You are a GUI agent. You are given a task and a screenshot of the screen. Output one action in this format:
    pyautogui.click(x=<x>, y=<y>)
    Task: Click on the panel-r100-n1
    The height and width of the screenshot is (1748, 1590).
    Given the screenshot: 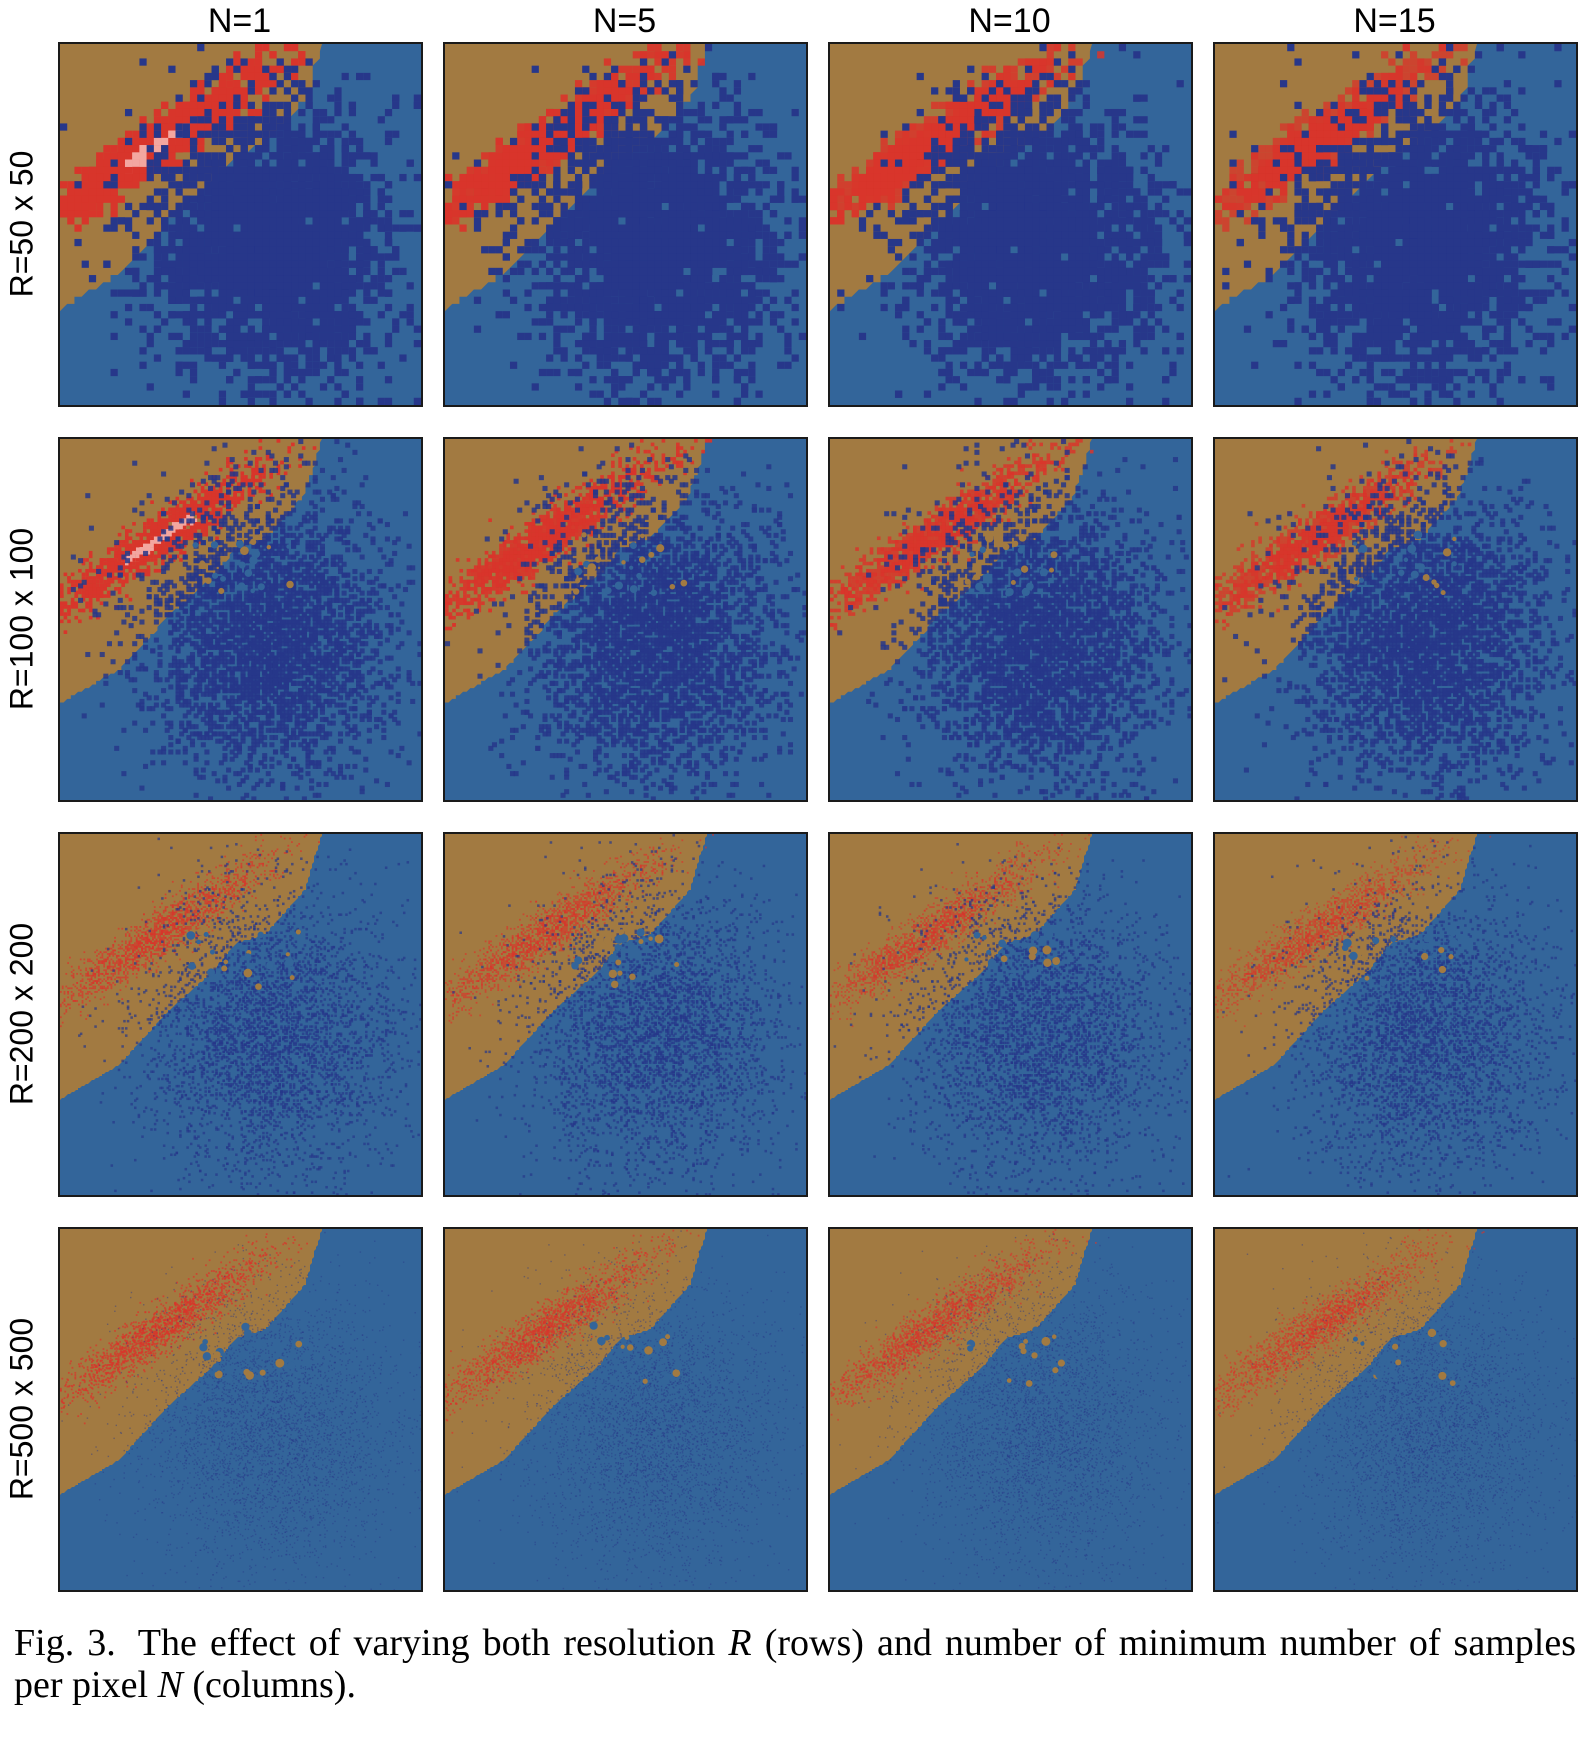 What is the action you would take?
    pyautogui.click(x=240, y=619)
    